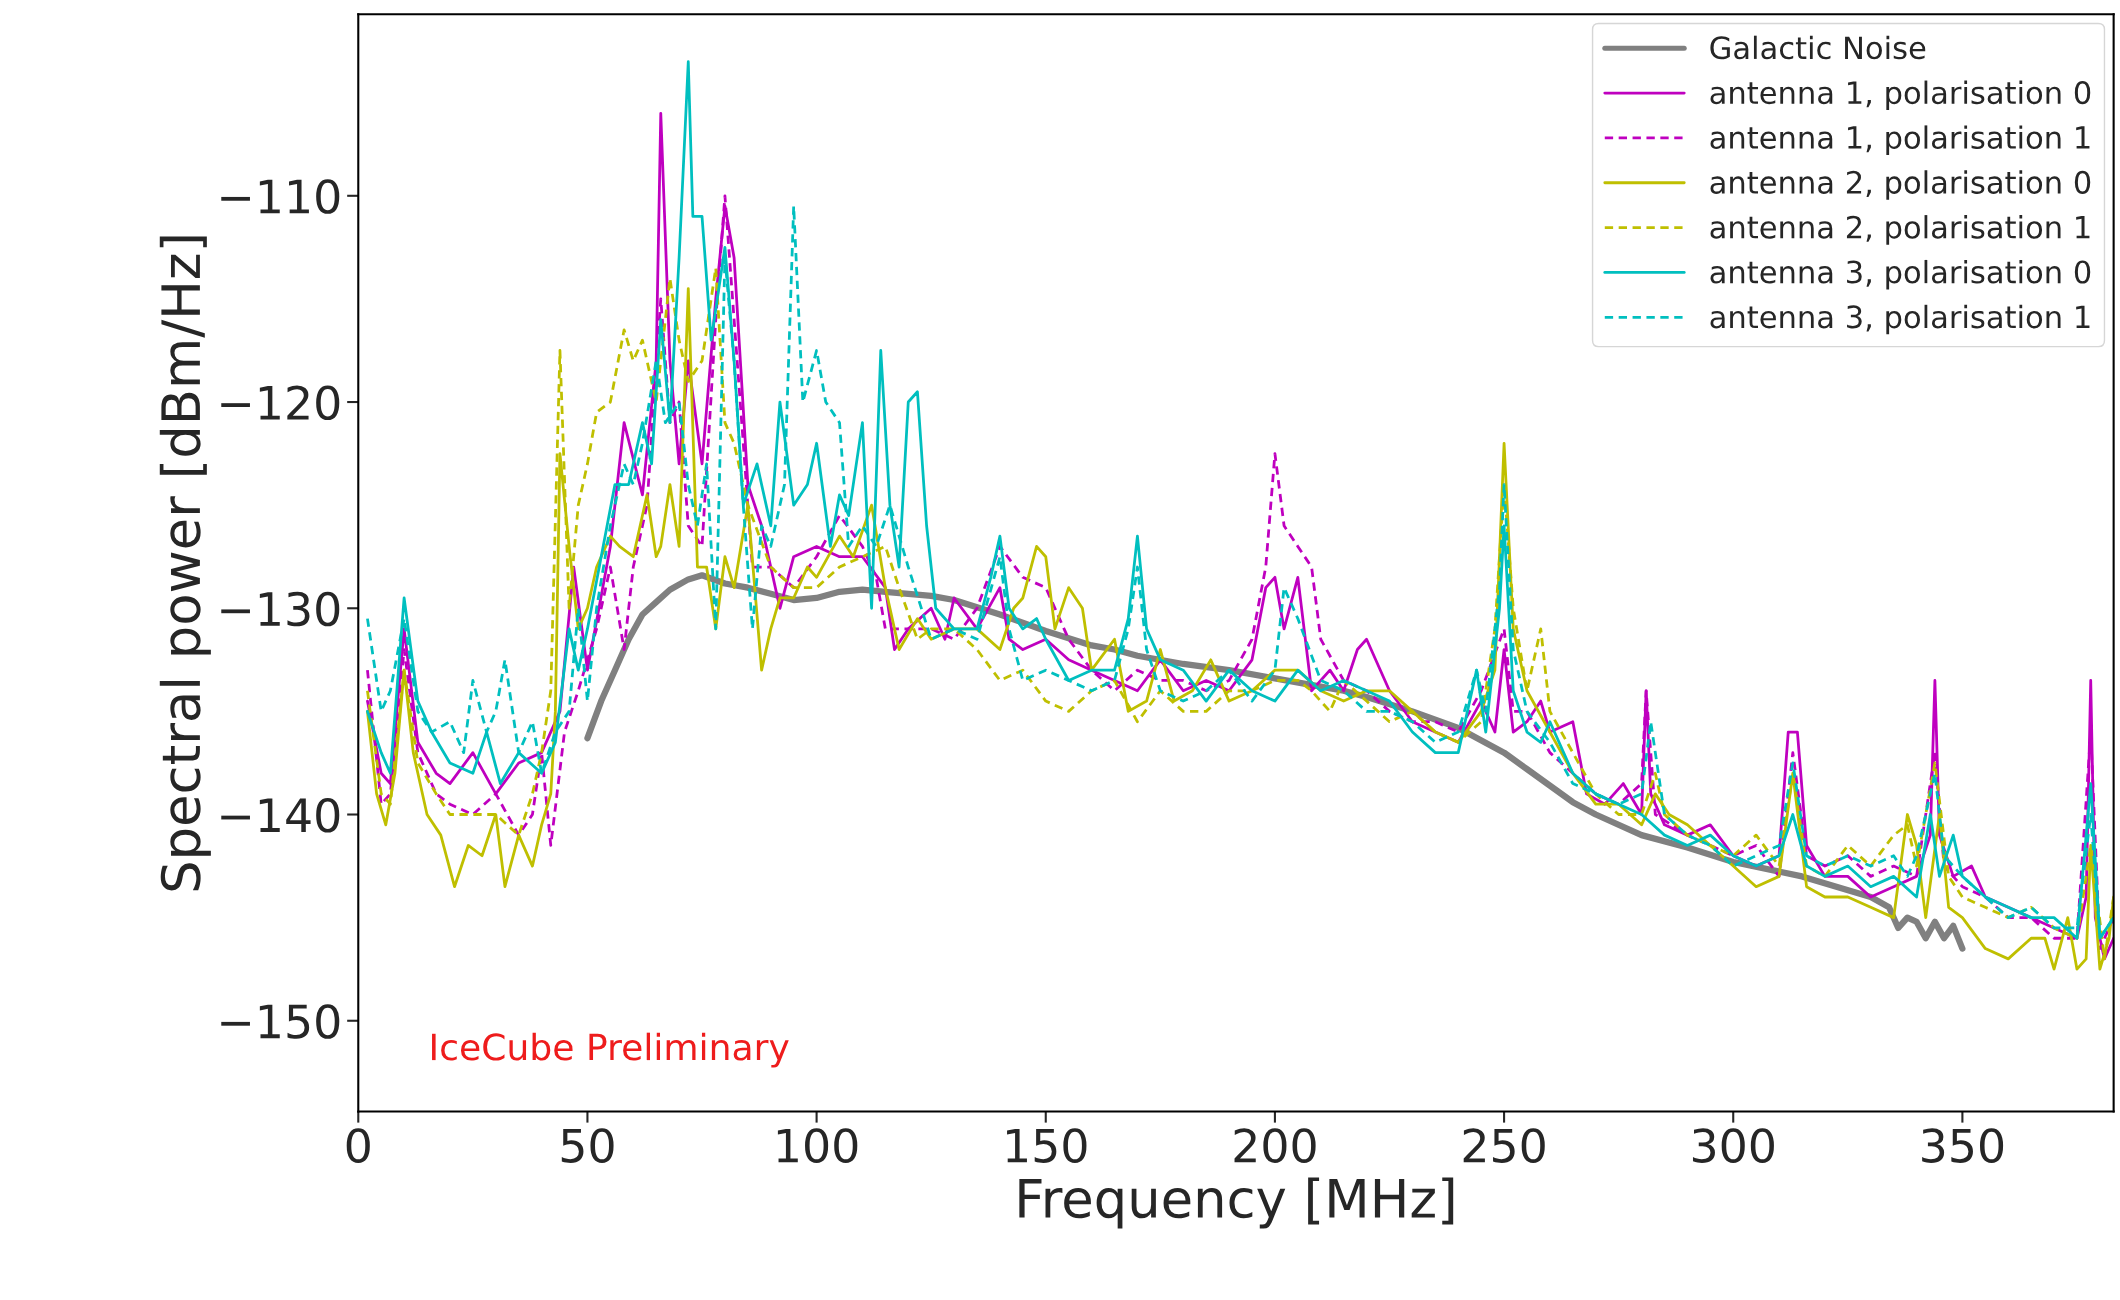 The image size is (2120, 1300). Describe the element at coordinates (280, 196) in the screenshot. I see `y-tick-label: −110` at that location.